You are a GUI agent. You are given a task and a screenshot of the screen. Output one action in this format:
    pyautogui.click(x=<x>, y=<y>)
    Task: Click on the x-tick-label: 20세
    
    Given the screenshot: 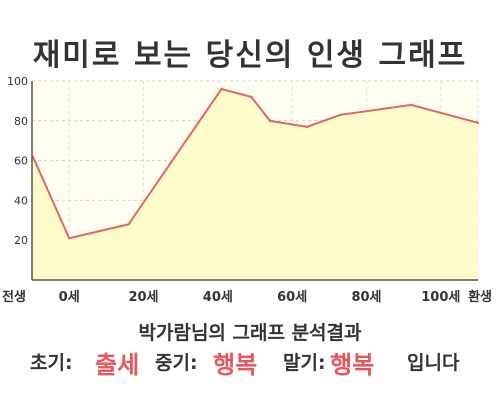 What is the action you would take?
    pyautogui.click(x=143, y=297)
    